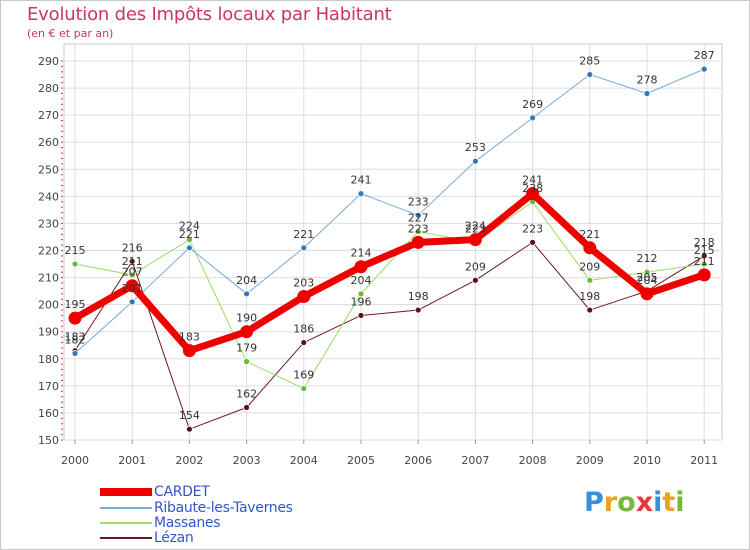 This screenshot has height=550, width=750. What do you see at coordinates (48, 61) in the screenshot?
I see `y-tick-label: 290` at bounding box center [48, 61].